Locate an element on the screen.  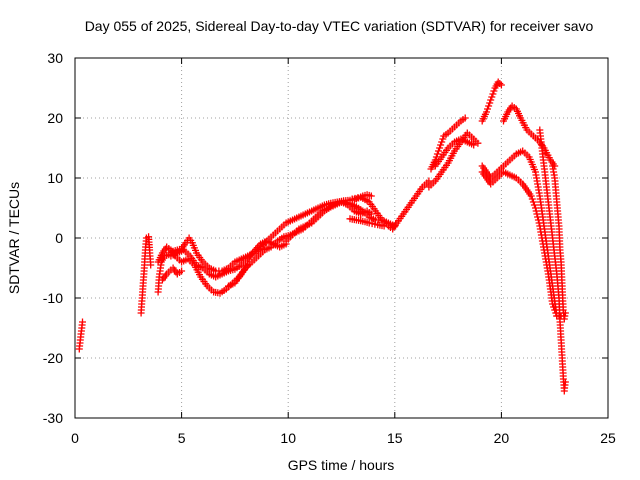
y-tick-label: -30 is located at coordinates (53, 418).